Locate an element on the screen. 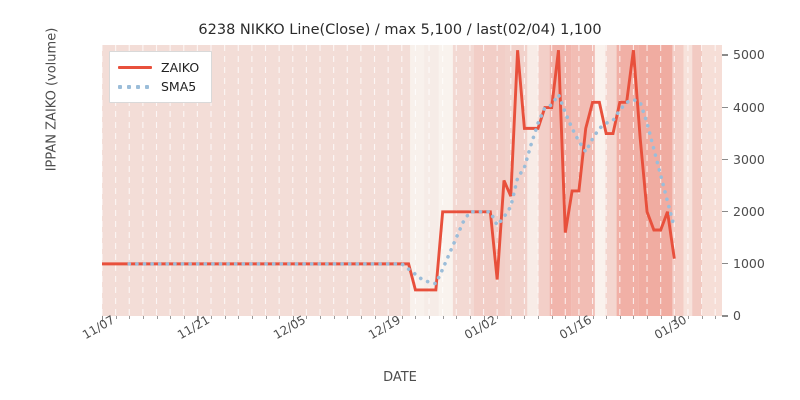  legend-item-zaiko: ZAIKO is located at coordinates (158, 67).